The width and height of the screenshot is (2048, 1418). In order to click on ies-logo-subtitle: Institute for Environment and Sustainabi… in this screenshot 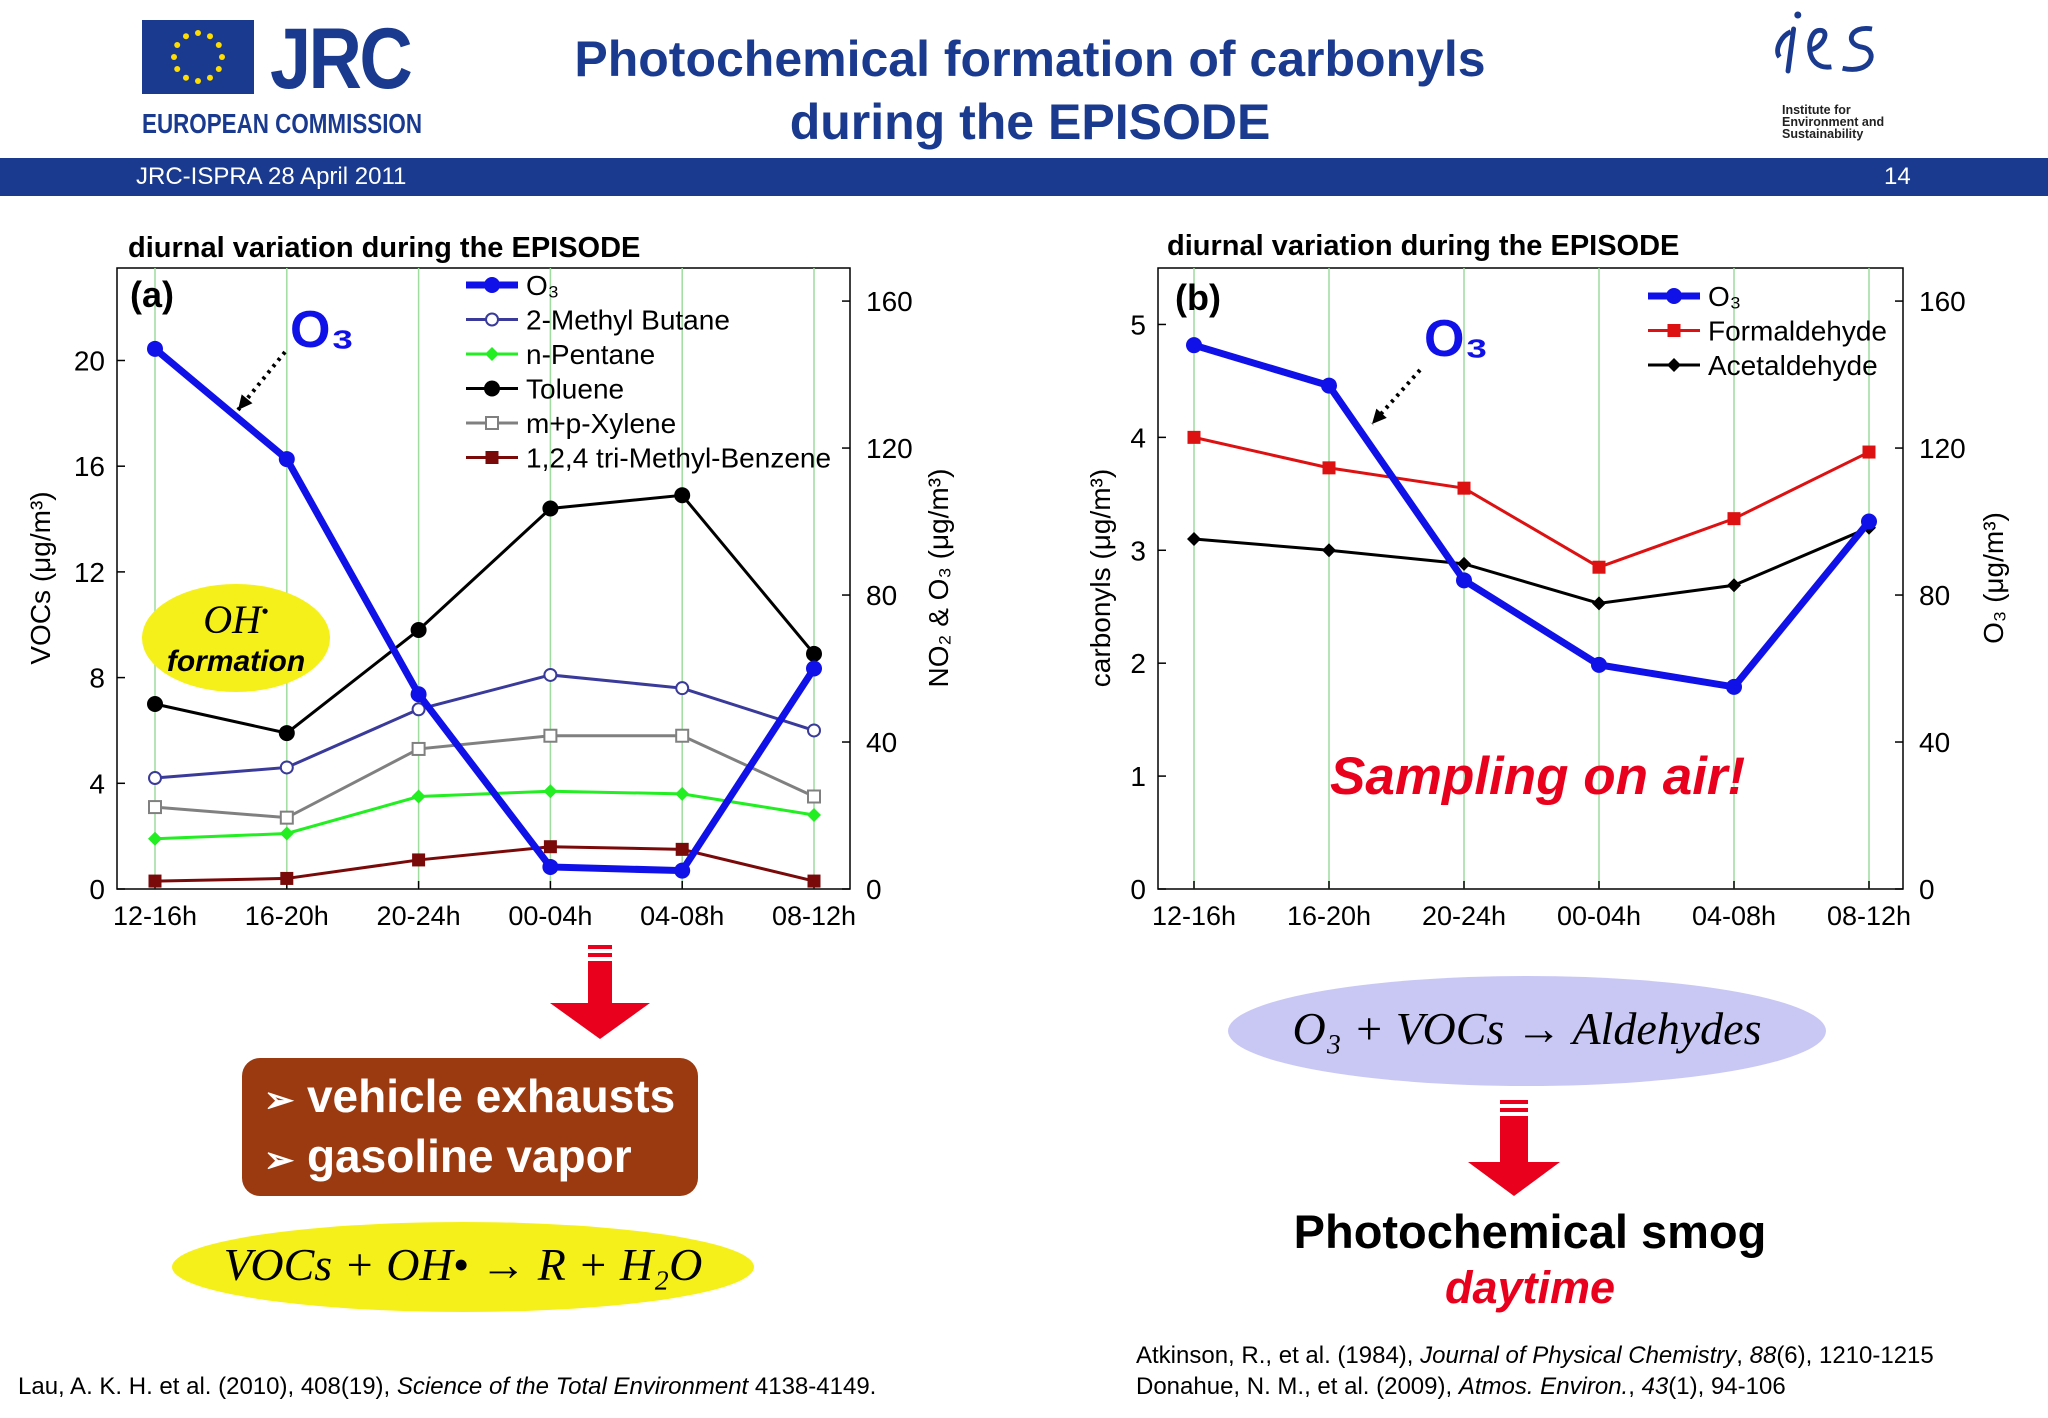, I will do `click(1833, 122)`.